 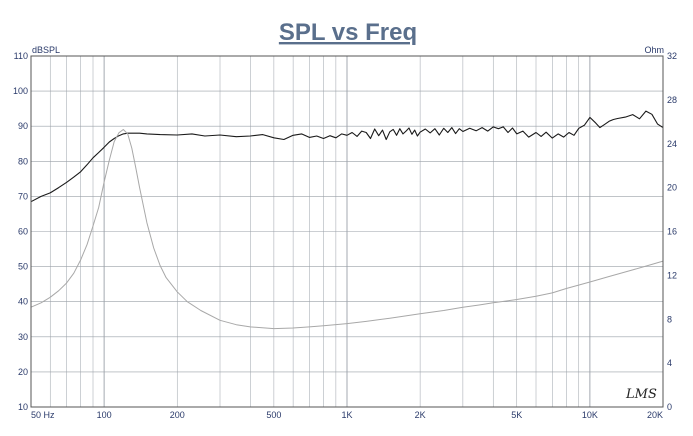 I want to click on y-right-tick-label: 20, so click(x=672, y=188).